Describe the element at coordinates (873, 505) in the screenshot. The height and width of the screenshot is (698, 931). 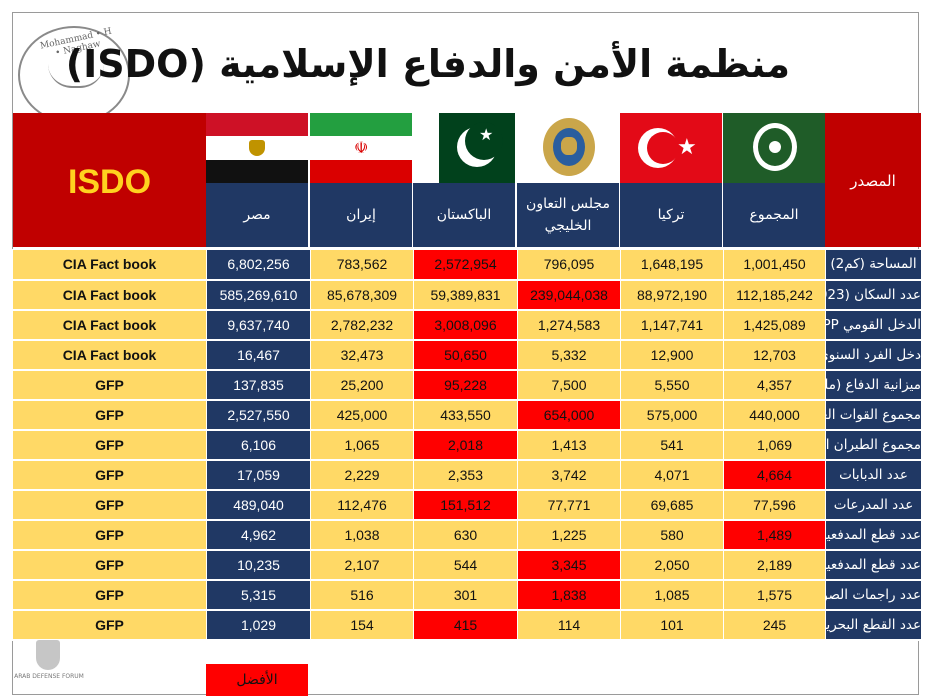
I see `row-label: عدد المدرعات` at that location.